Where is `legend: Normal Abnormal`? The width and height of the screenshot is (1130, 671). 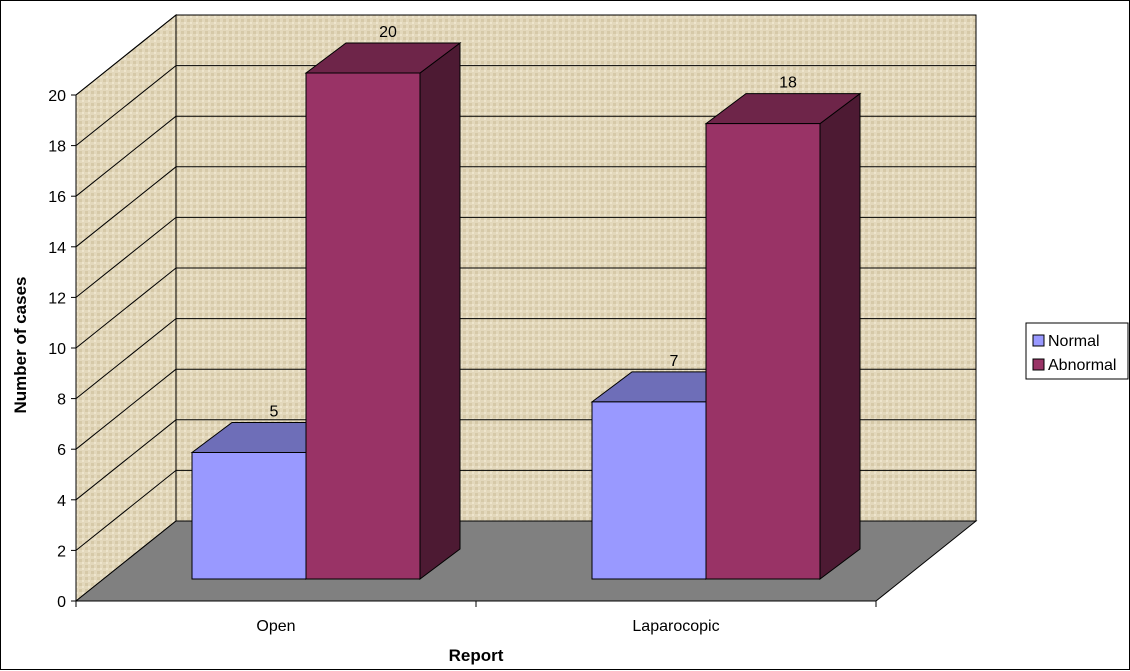
legend: Normal Abnormal is located at coordinates (1077, 351).